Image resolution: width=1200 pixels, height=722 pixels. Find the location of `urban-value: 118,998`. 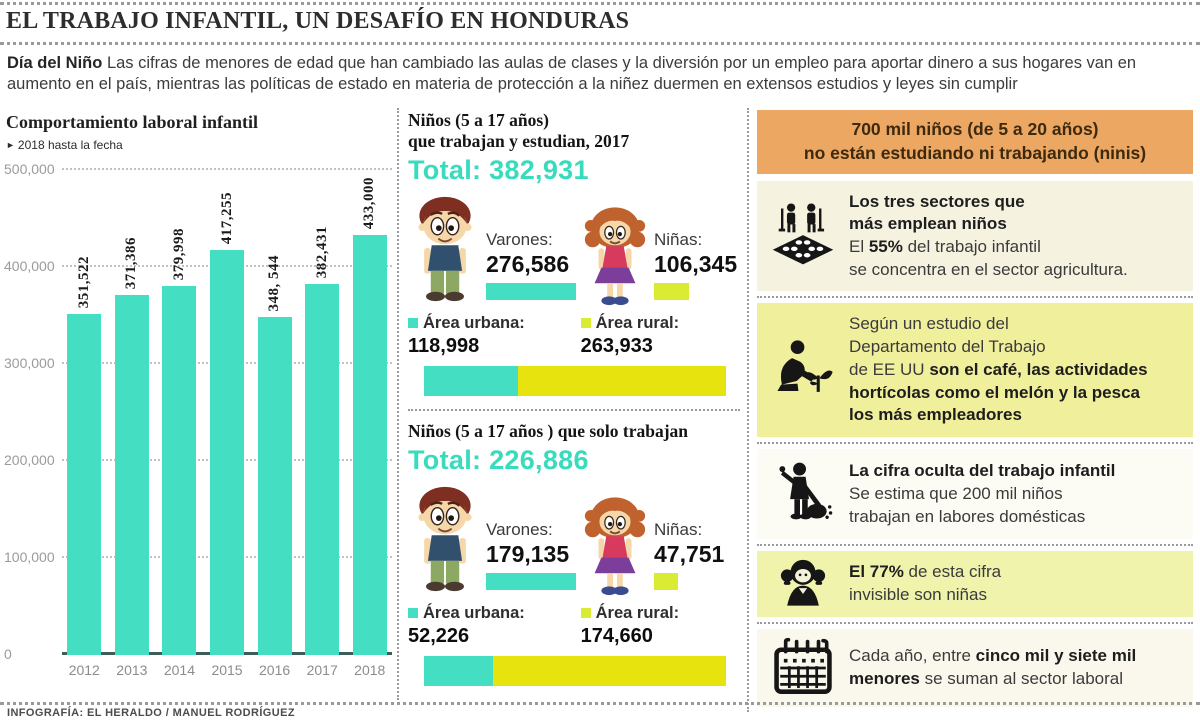

urban-value: 118,998 is located at coordinates (444, 346).